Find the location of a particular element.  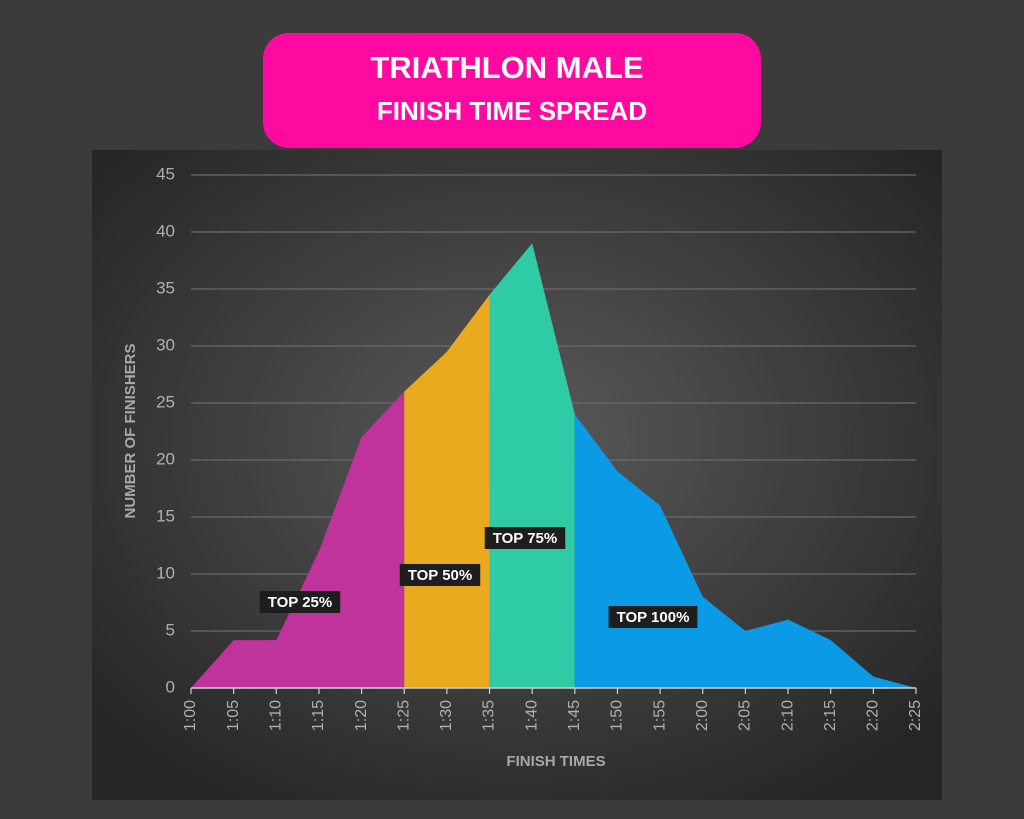

y-tick-label: 30 is located at coordinates (165, 344).